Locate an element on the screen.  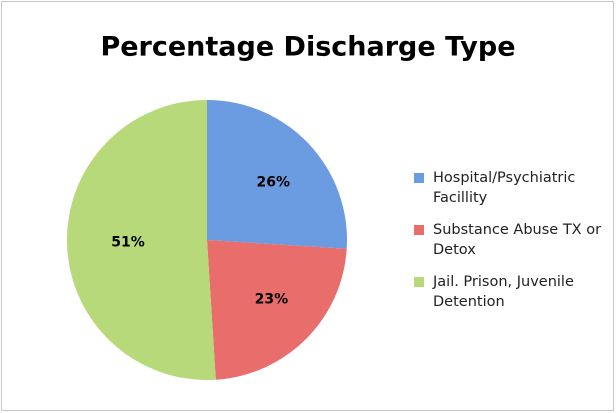
chart-title: Percentage Discharge Type is located at coordinates (307, 47).